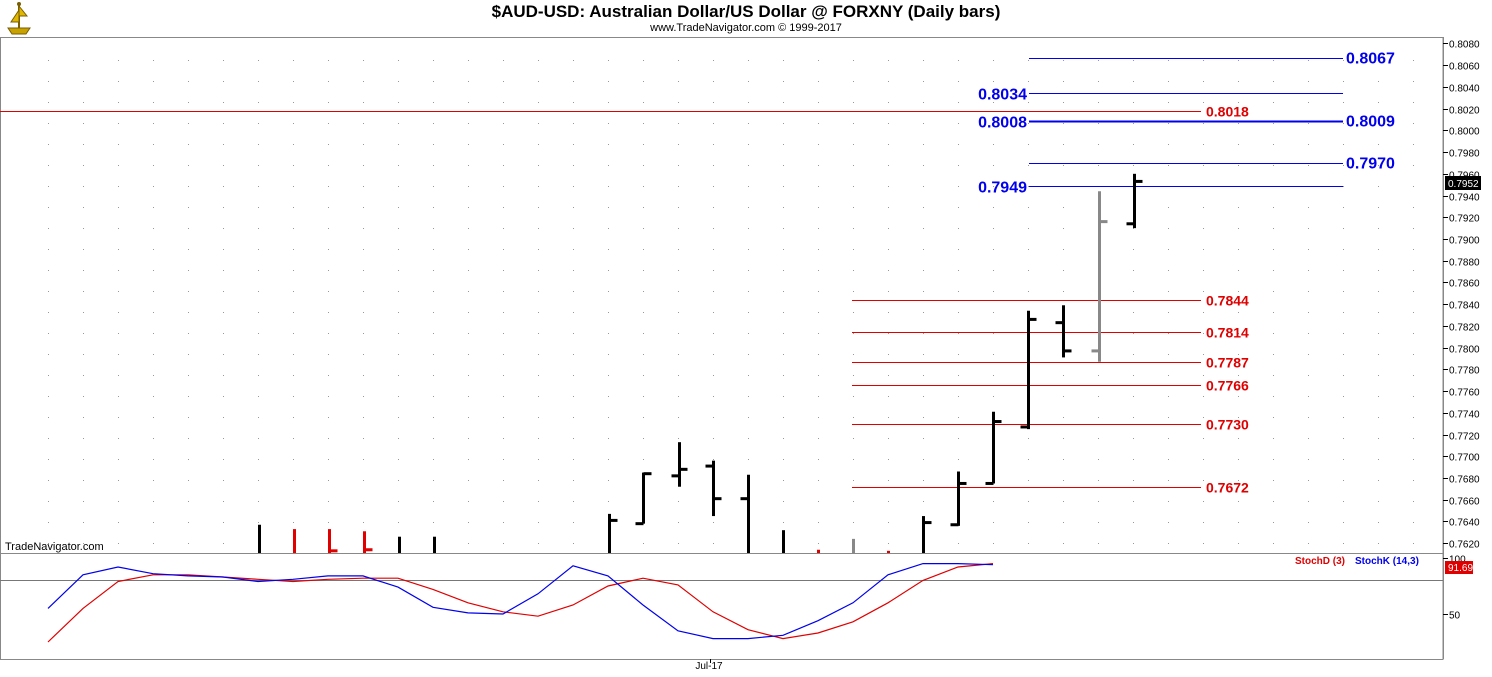 The image size is (1492, 677). What do you see at coordinates (1464, 263) in the screenshot?
I see `y-tick-label: 0.7880` at bounding box center [1464, 263].